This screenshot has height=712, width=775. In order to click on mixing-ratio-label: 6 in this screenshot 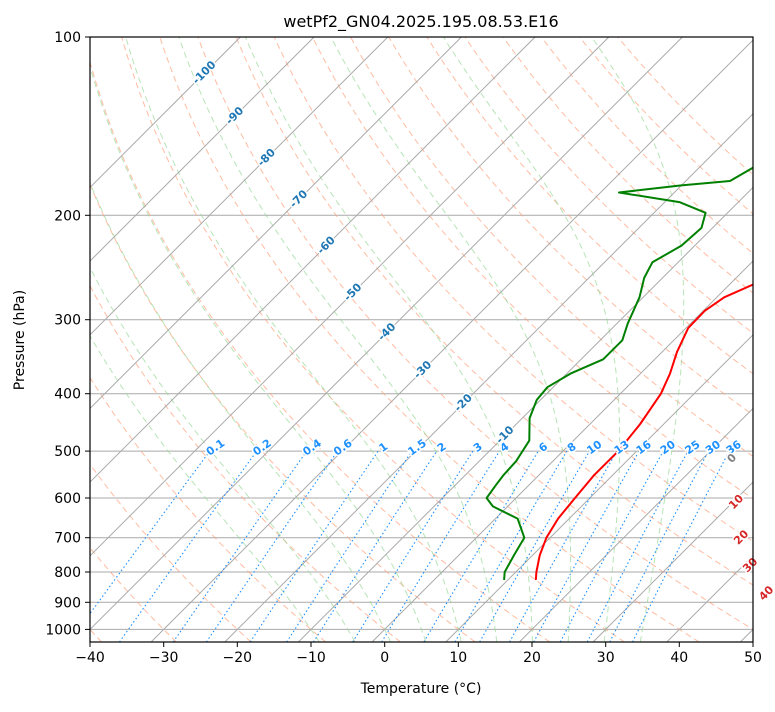, I will do `click(543, 447)`.